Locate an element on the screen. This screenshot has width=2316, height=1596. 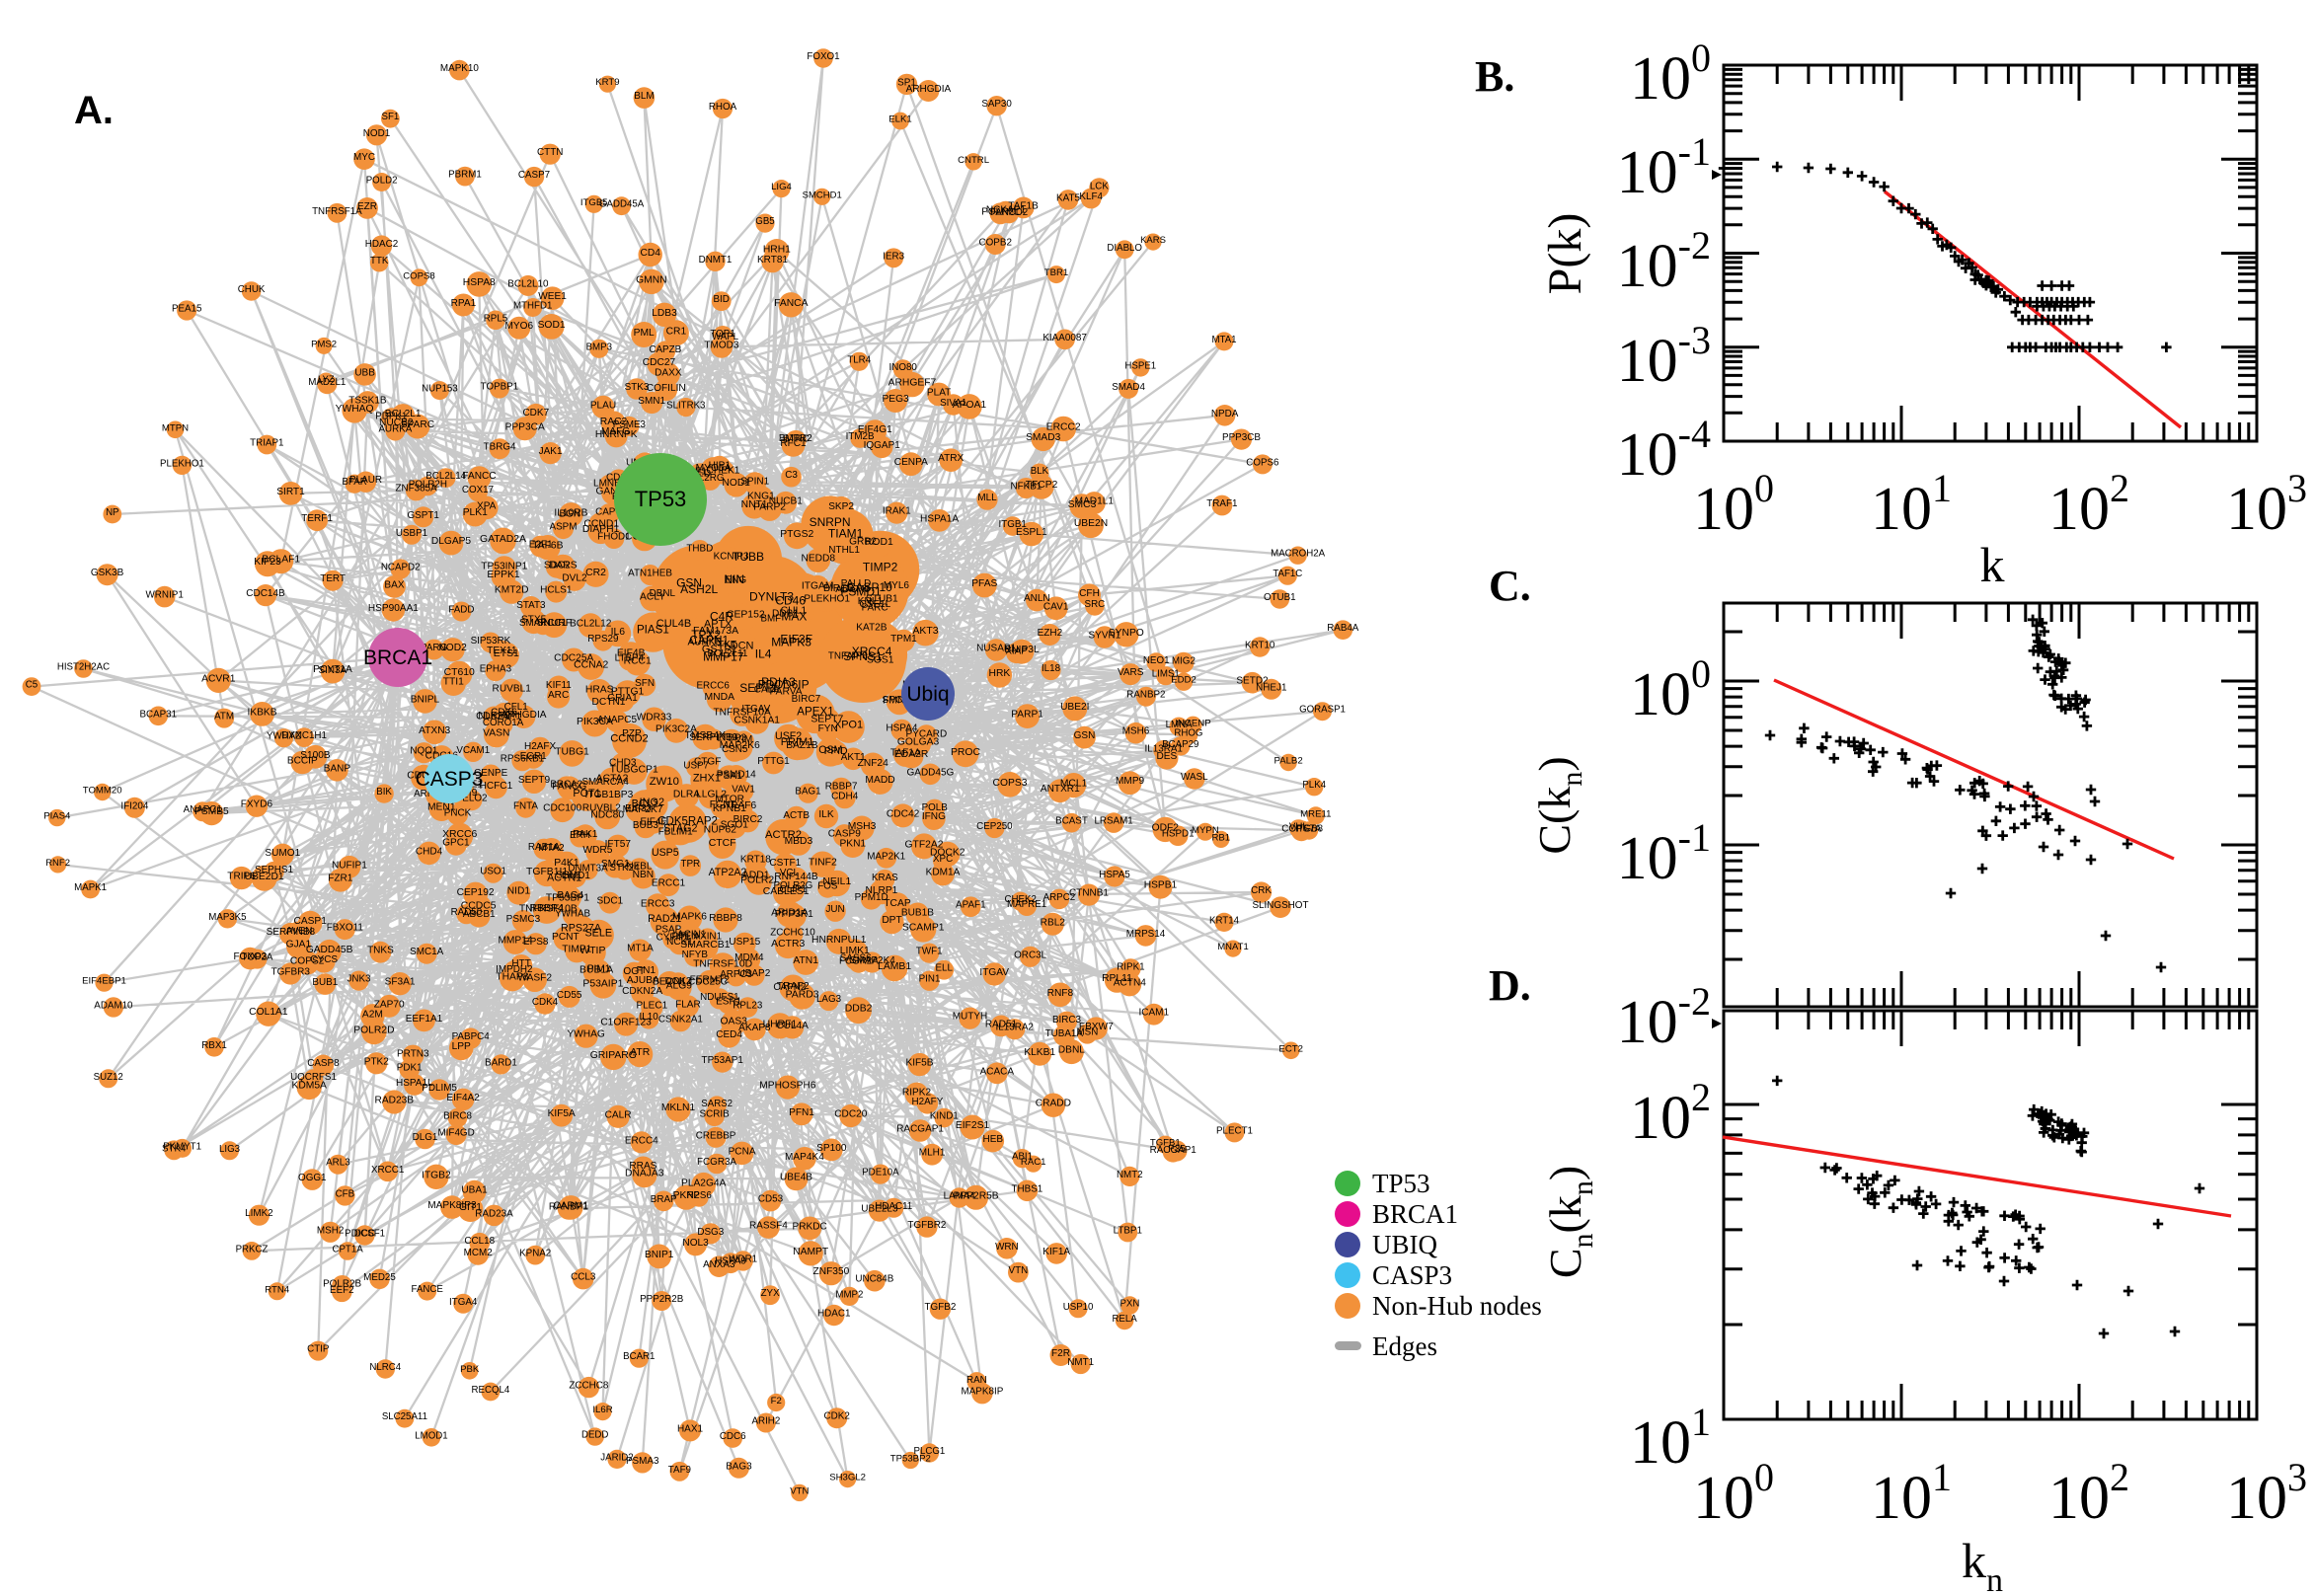
svg-text: WDR1 is located at coordinates (743, 1259).